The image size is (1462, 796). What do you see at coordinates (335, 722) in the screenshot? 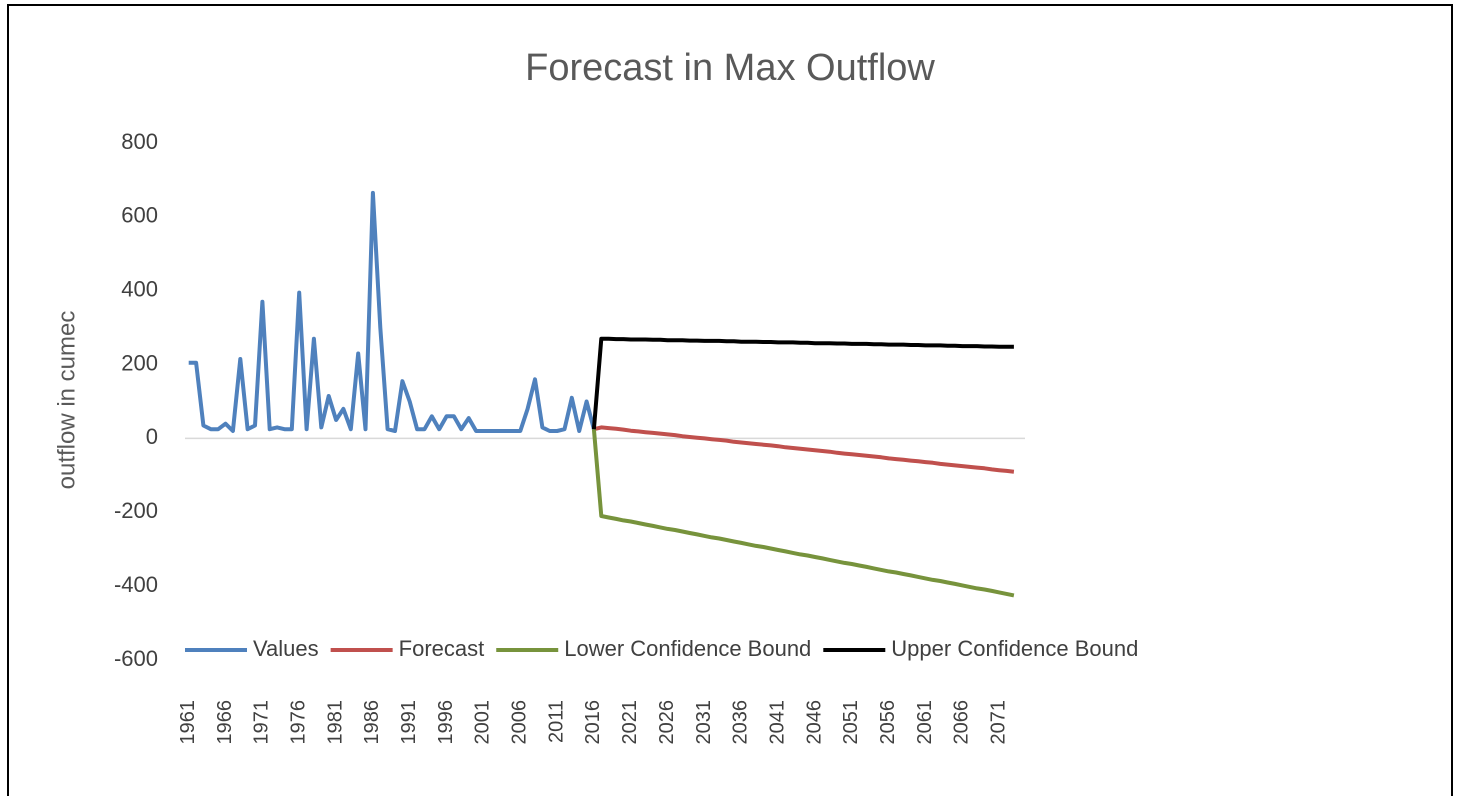
I see `x-tick-label: 1981` at bounding box center [335, 722].